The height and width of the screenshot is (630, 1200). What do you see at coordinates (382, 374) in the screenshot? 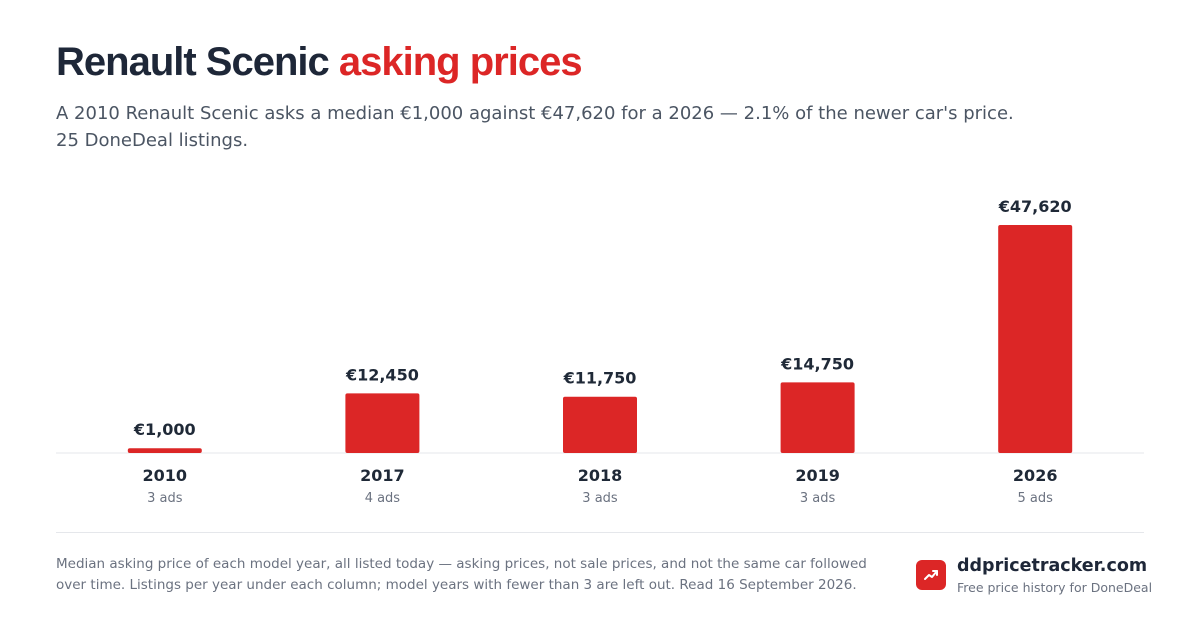
I see `value-label-2017: €12,450` at bounding box center [382, 374].